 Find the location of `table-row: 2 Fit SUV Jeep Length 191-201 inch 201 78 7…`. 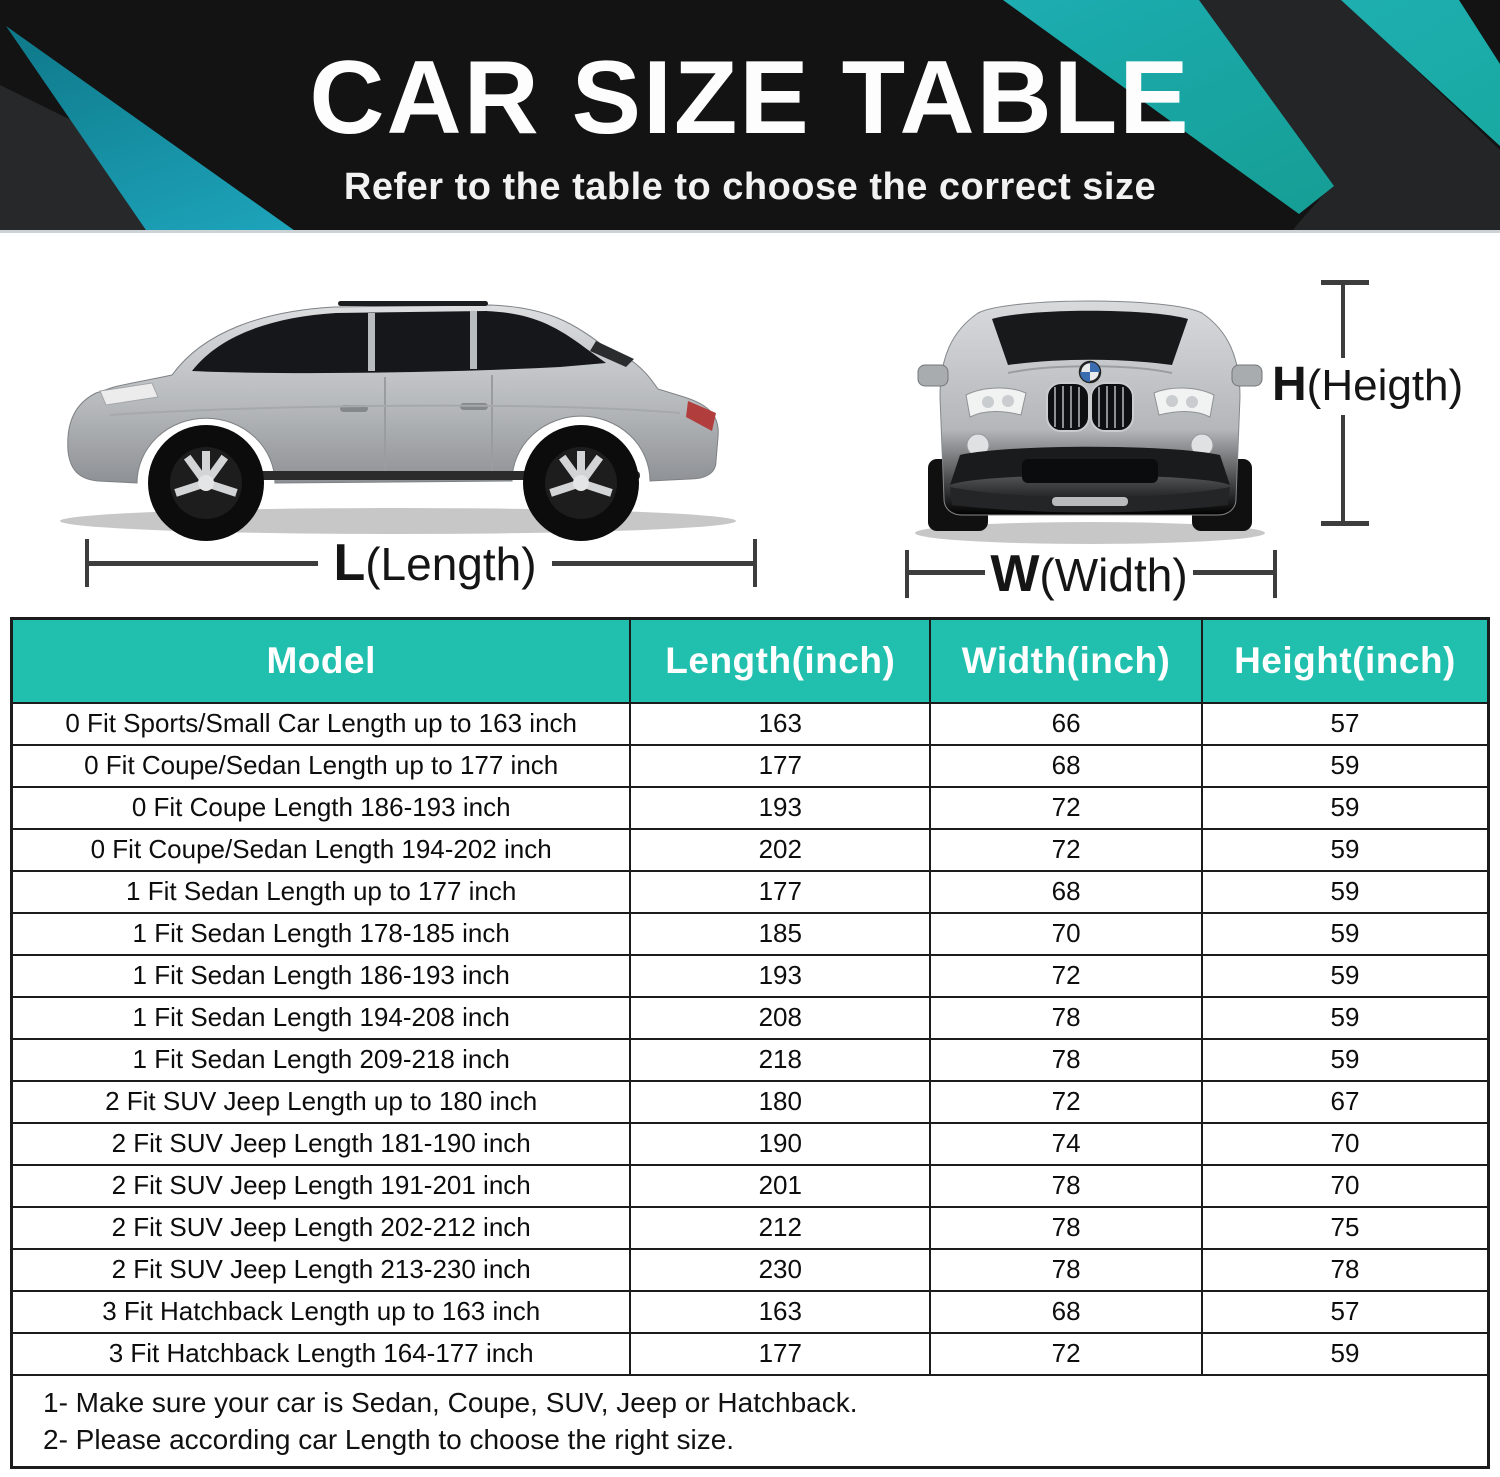

table-row: 2 Fit SUV Jeep Length 191-201 inch 201 78 7… is located at coordinates (750, 1185).